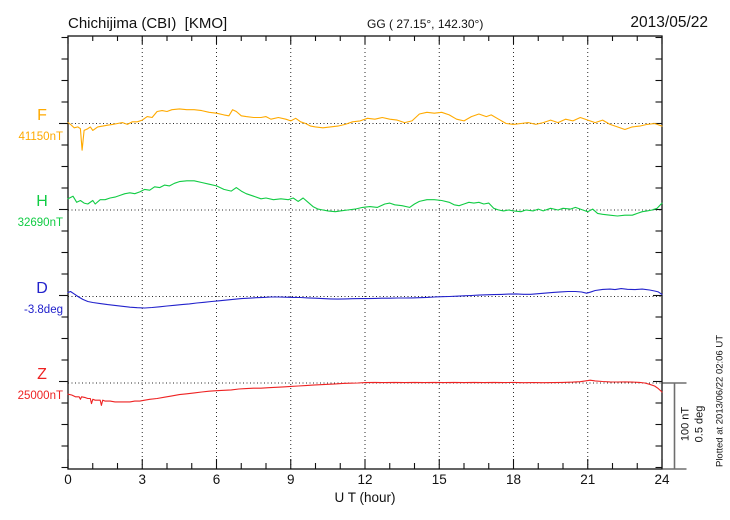 The image size is (730, 520). What do you see at coordinates (365, 129) in the screenshot?
I see `curve-F` at bounding box center [365, 129].